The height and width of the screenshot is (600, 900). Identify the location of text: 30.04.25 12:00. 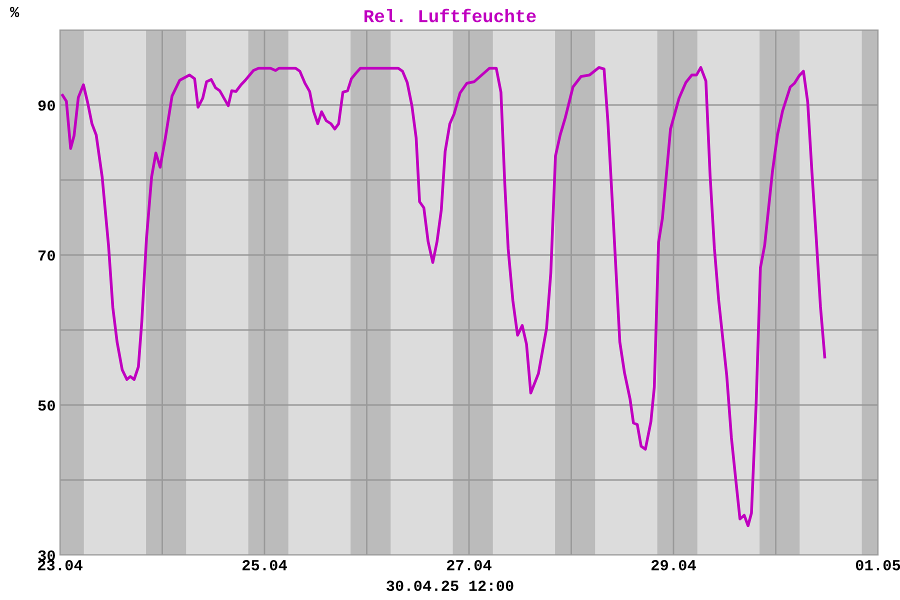
(450, 585).